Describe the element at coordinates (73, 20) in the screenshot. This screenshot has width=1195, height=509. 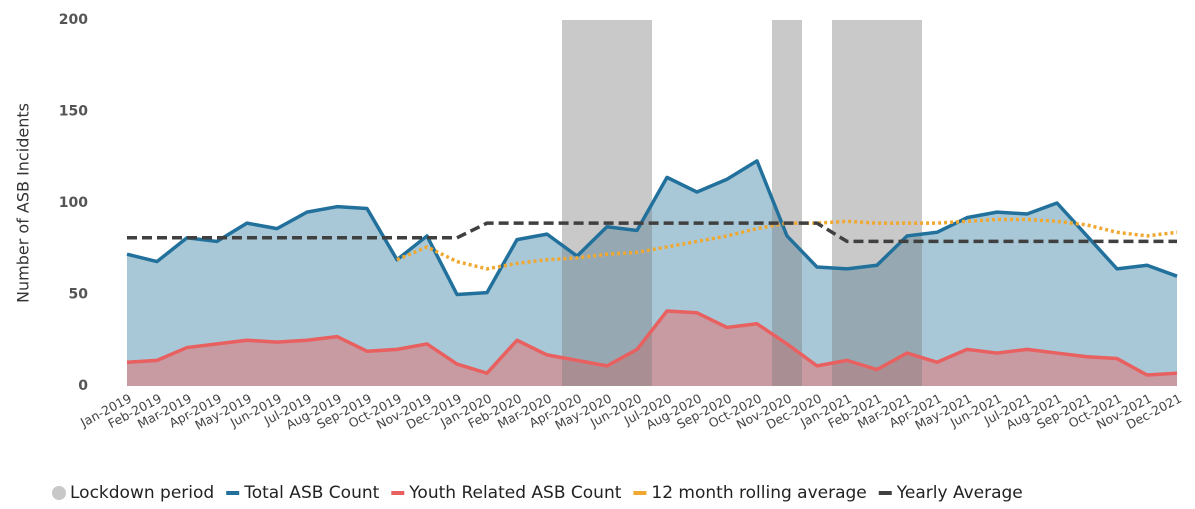
I see `y-tick-label: 200` at that location.